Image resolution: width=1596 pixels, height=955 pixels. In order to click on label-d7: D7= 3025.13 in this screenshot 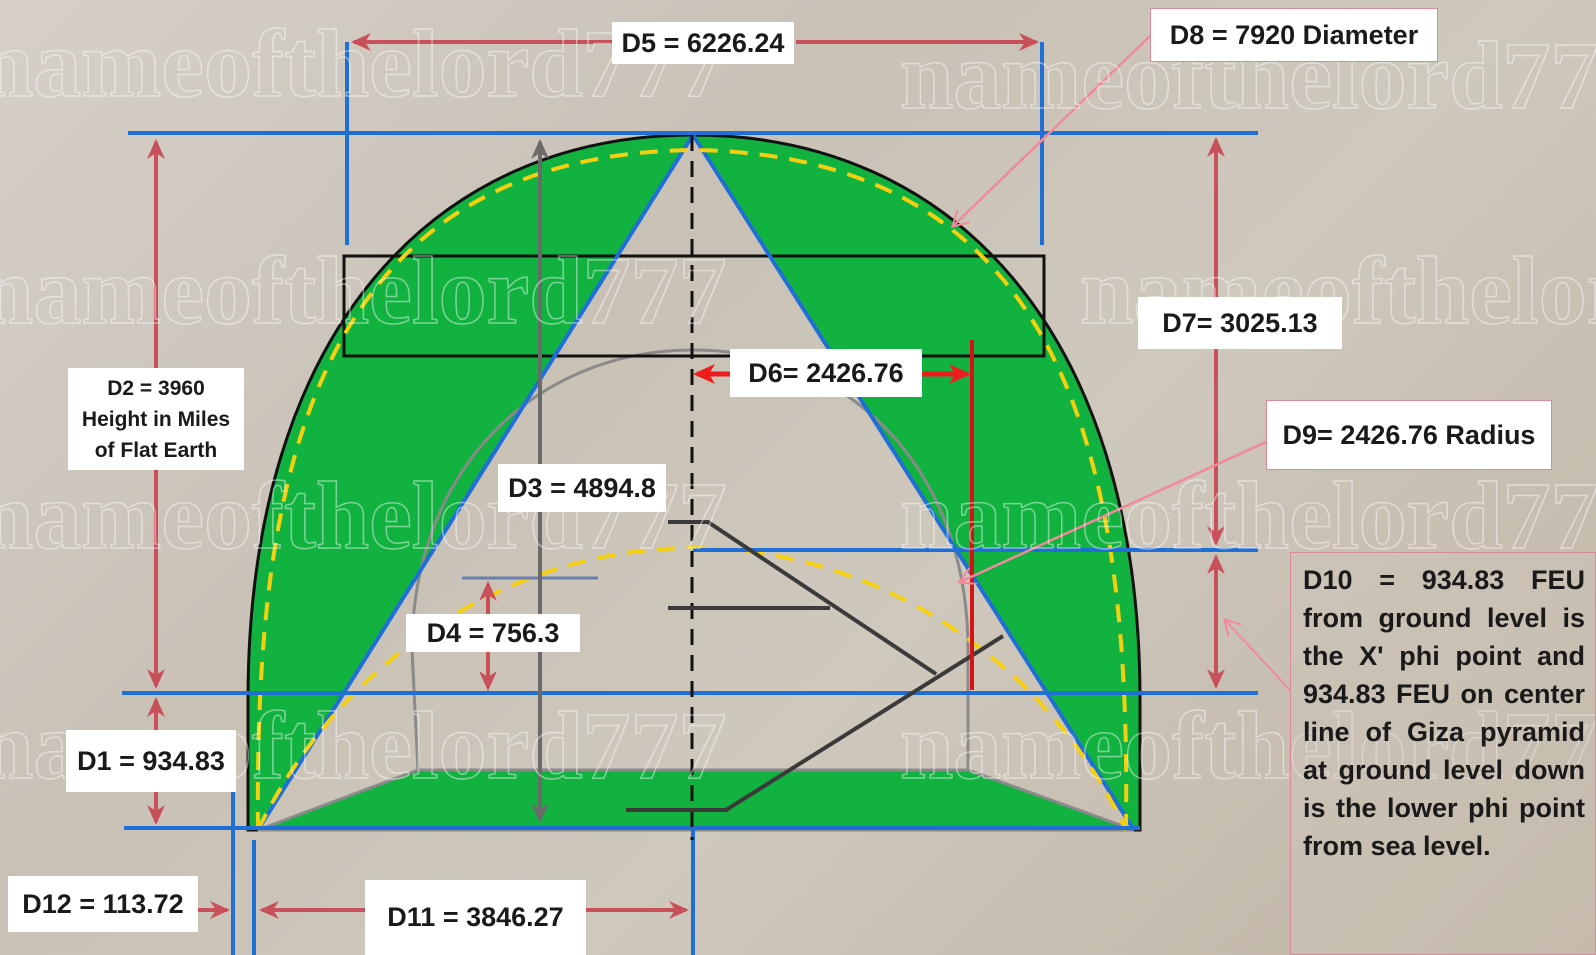, I will do `click(1240, 323)`.